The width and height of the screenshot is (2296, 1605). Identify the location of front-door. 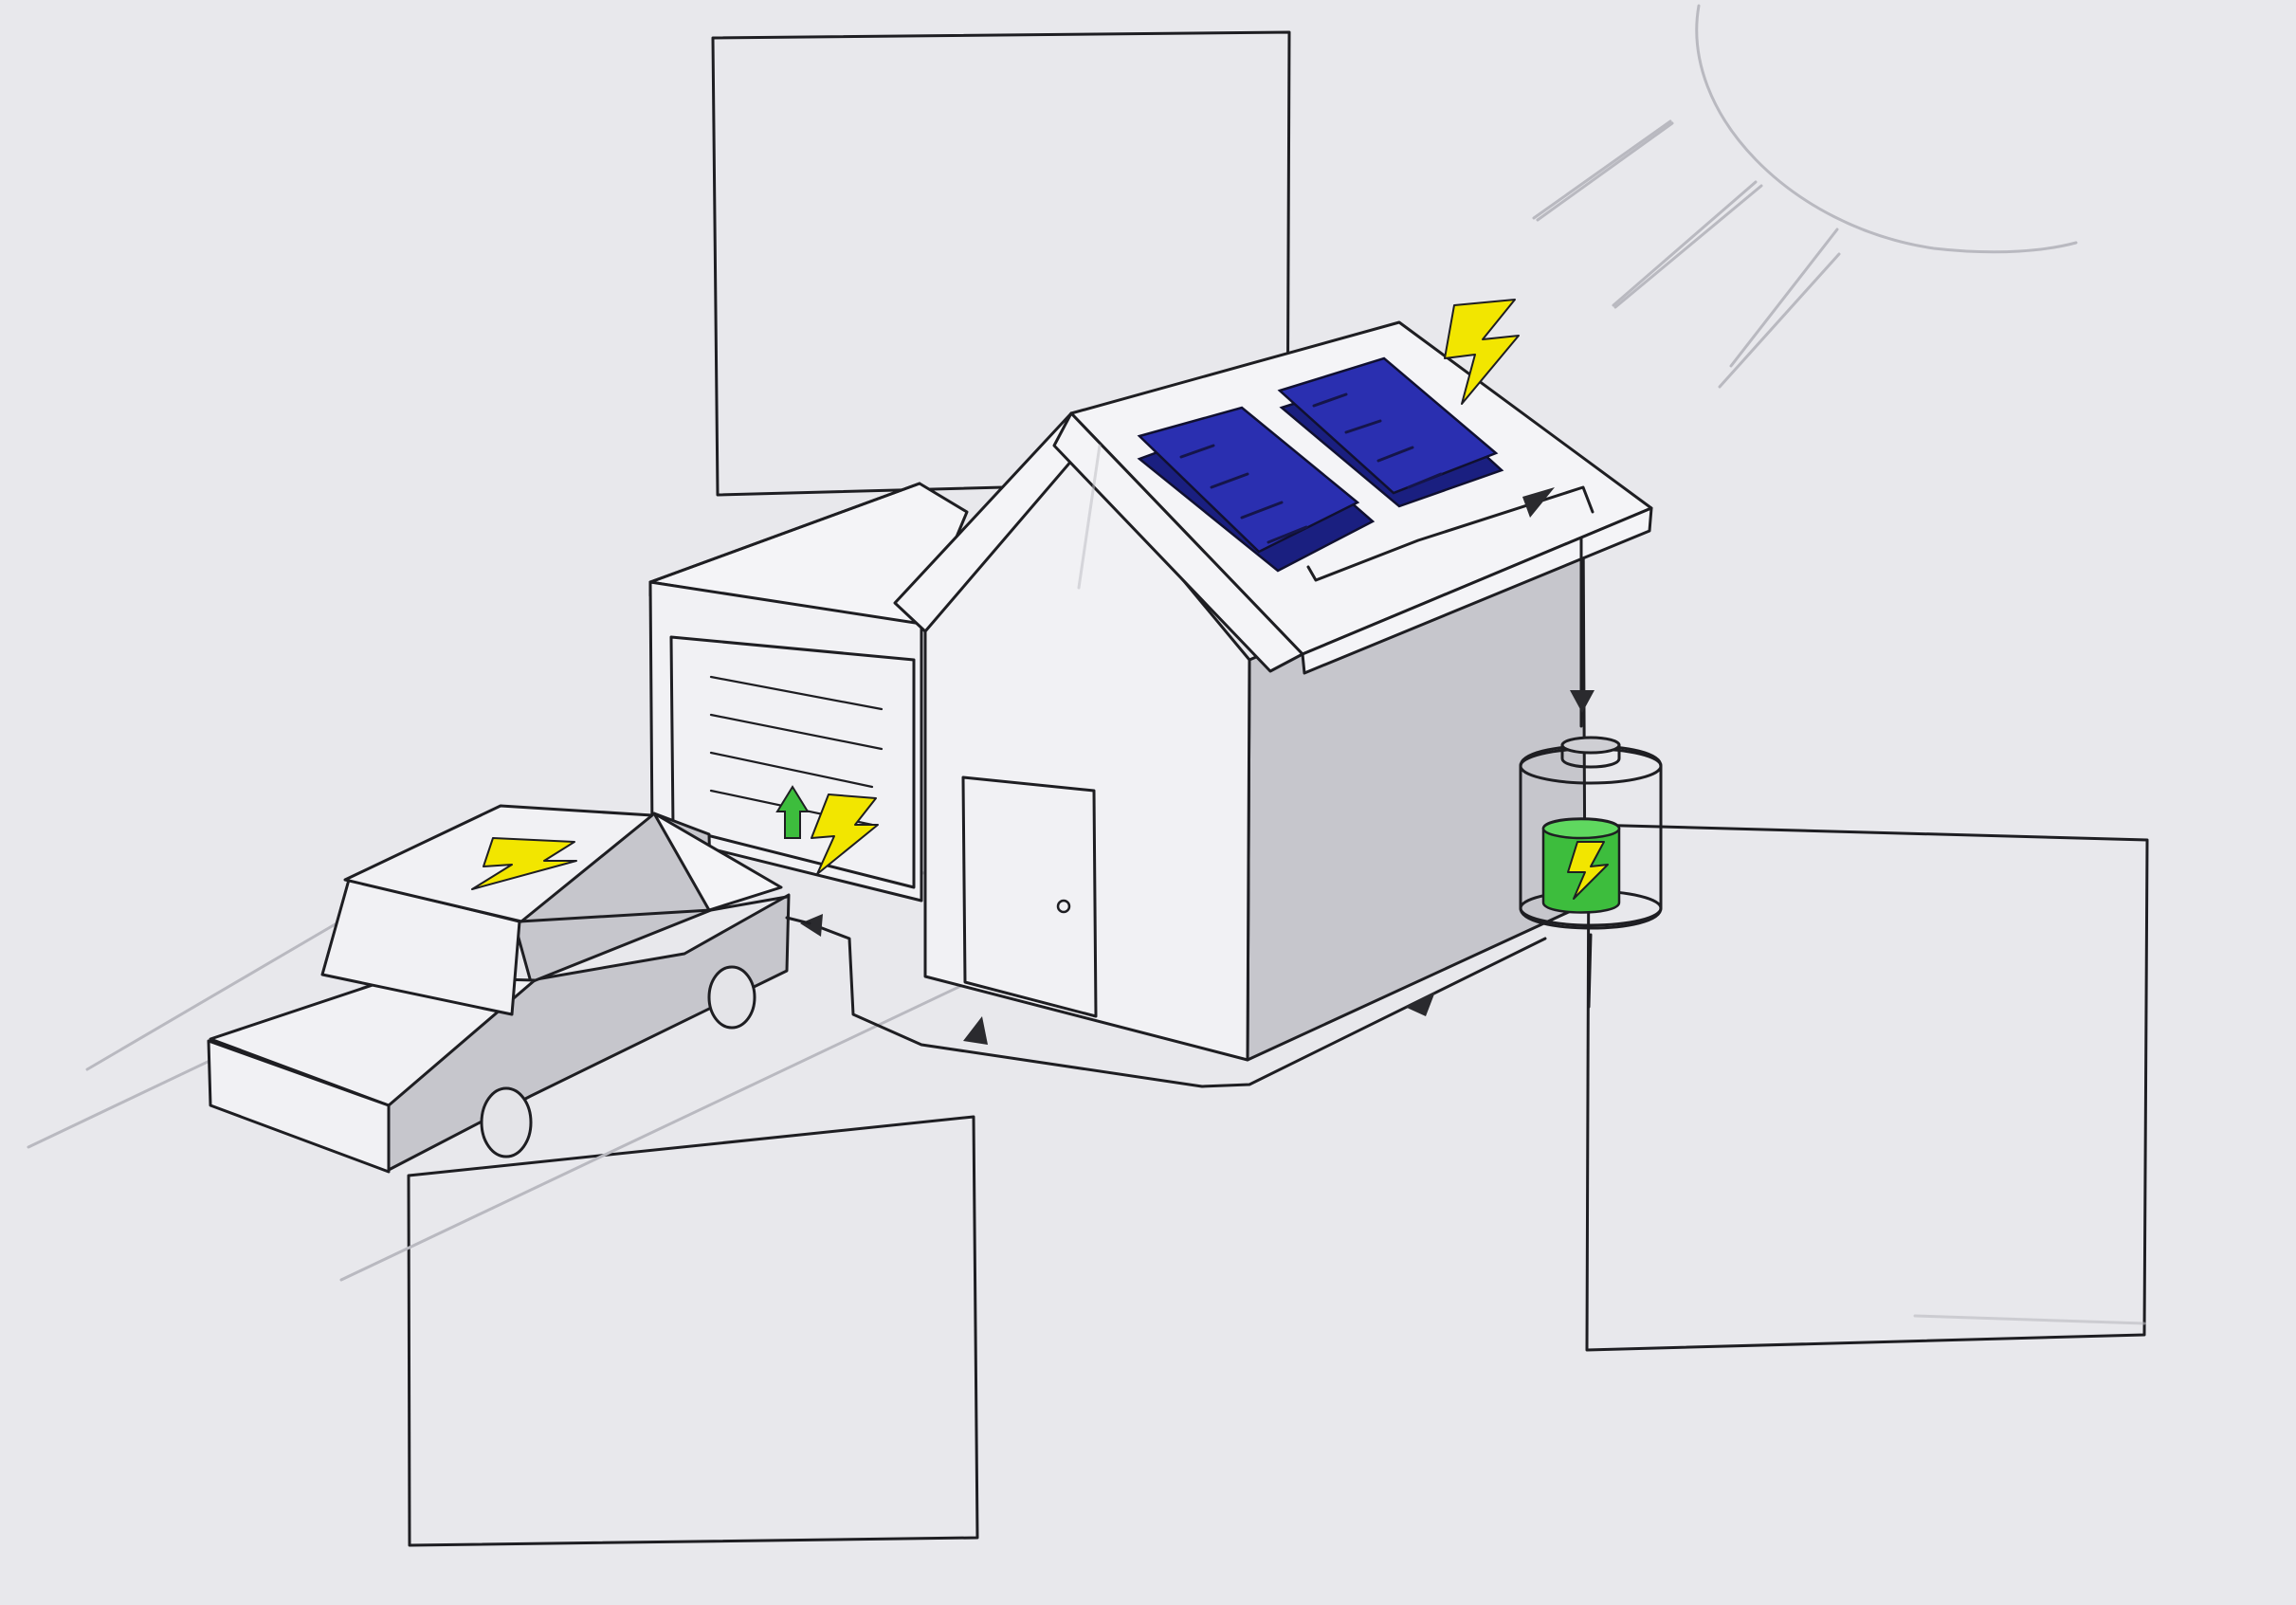
(1029, 896).